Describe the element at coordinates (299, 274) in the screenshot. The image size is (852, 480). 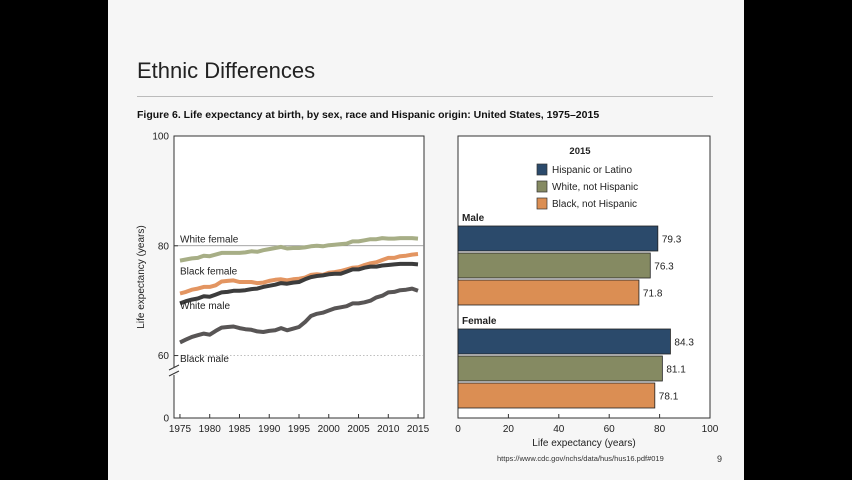
I see `series-line-black-female` at that location.